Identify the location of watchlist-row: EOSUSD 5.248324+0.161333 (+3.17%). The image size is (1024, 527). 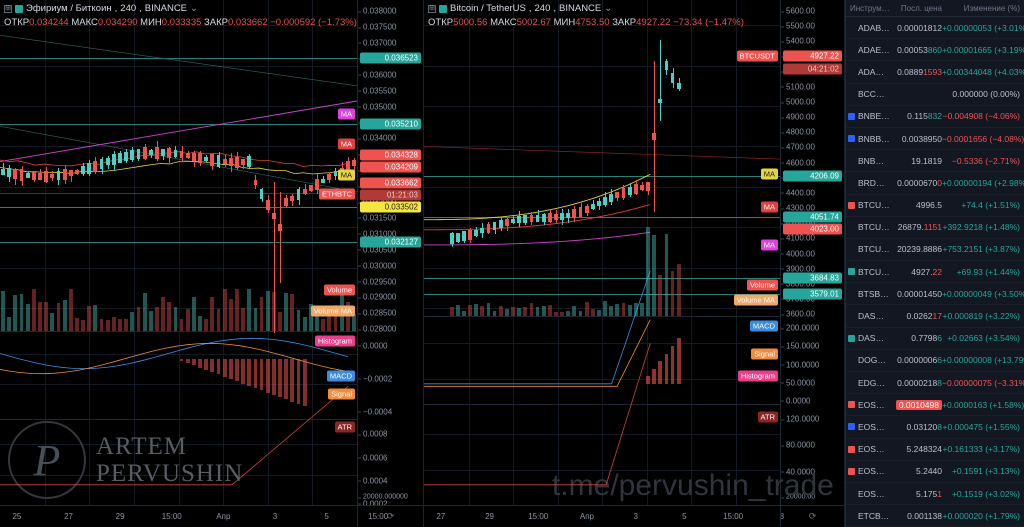
(935, 450).